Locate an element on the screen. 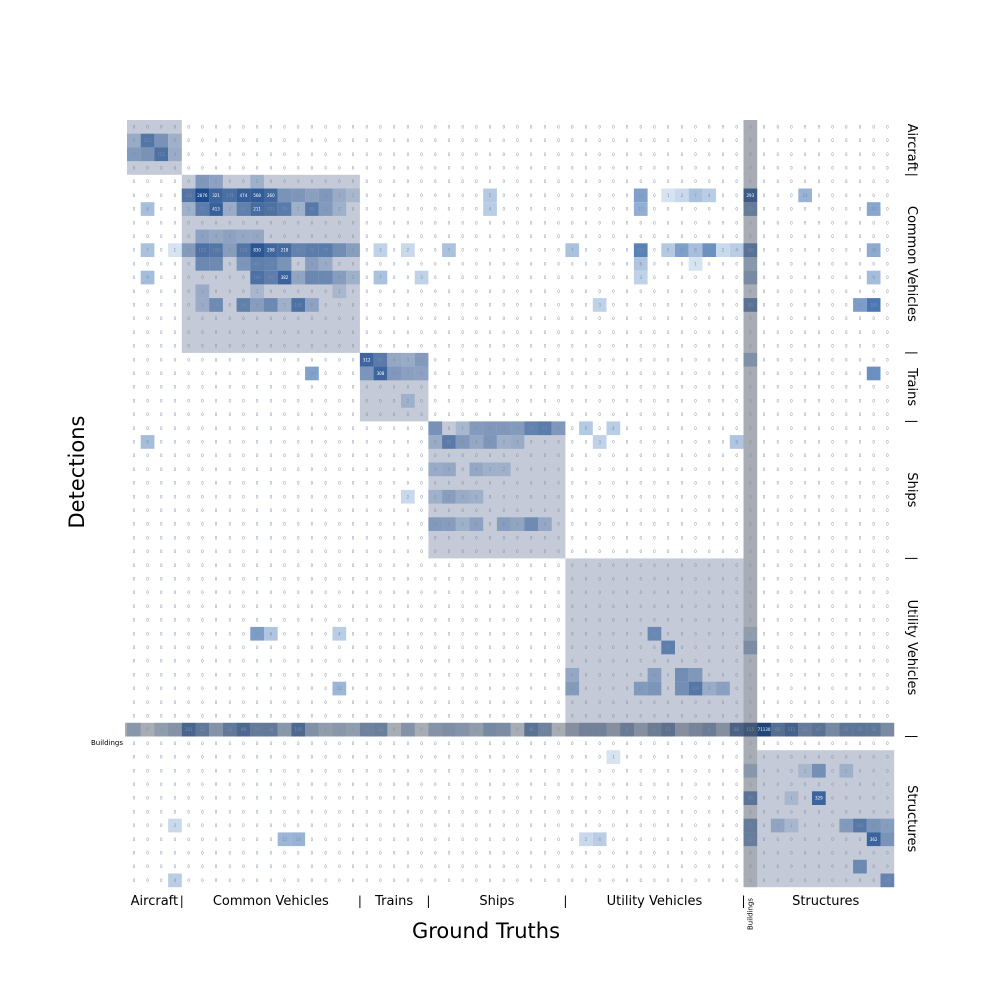 This screenshot has height=1000, width=1000. x-group-label: Ships is located at coordinates (496, 901).